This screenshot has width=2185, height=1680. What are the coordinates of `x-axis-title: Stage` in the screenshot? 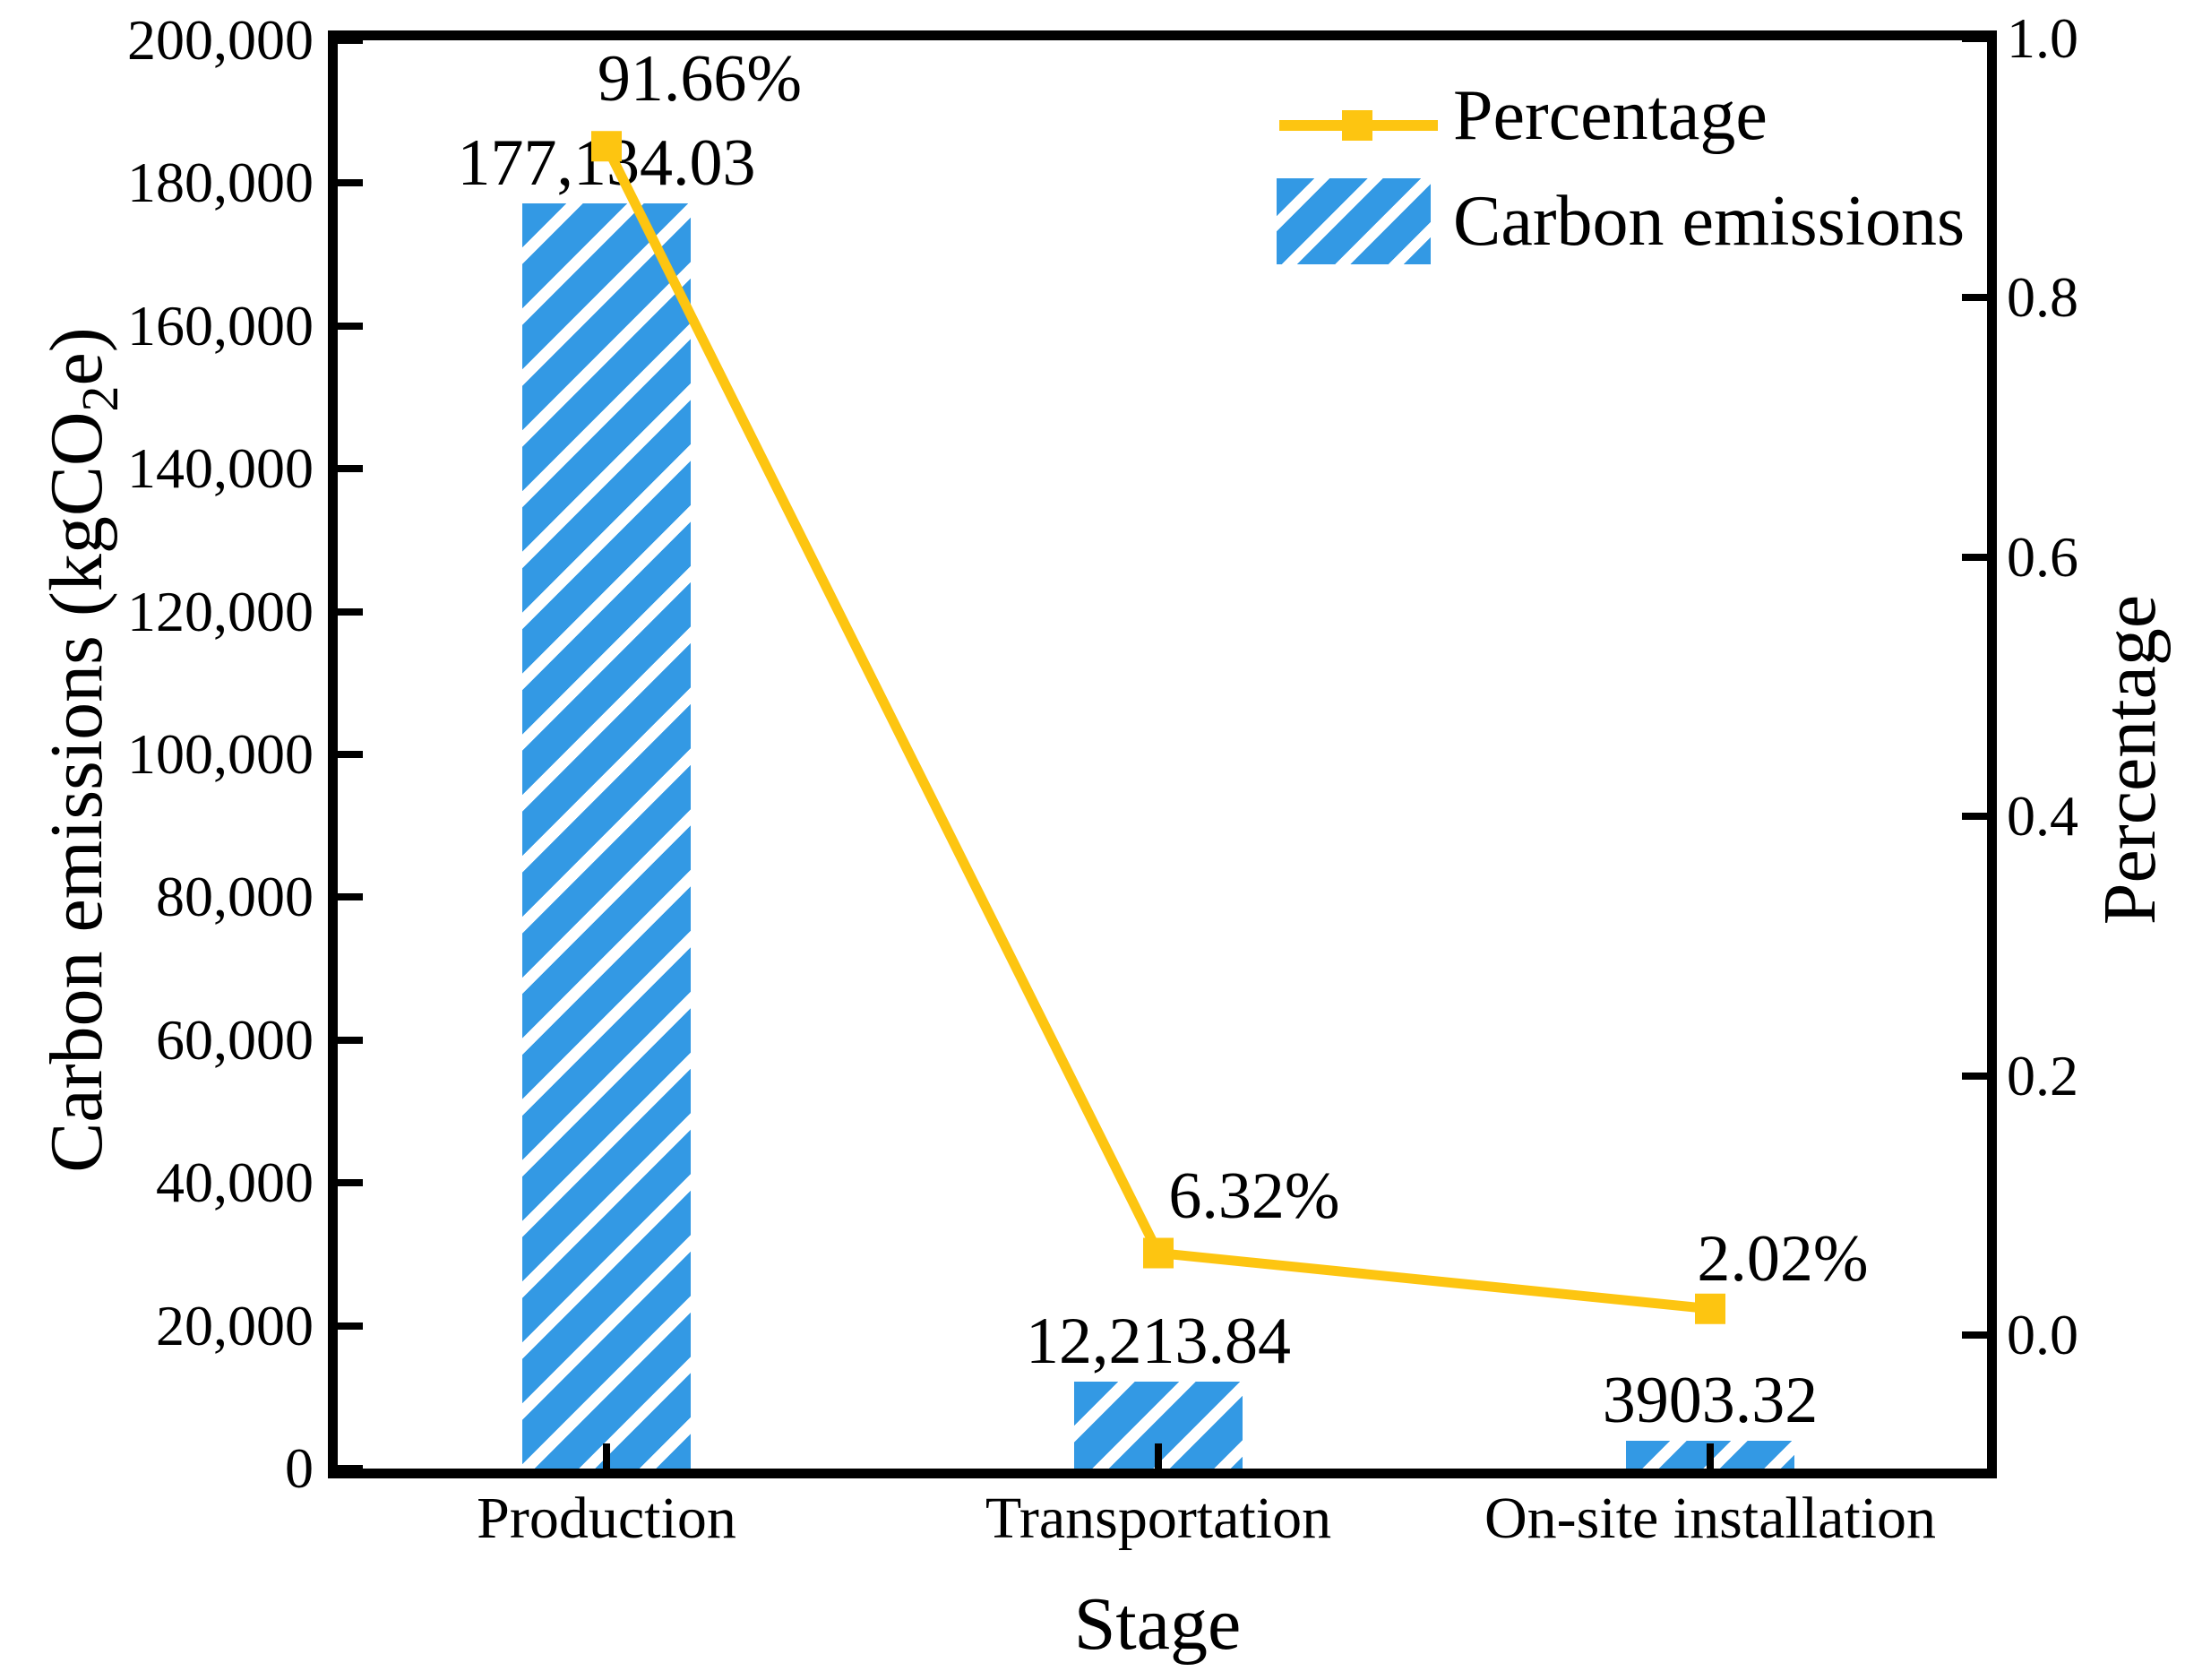 It's located at (1157, 1624).